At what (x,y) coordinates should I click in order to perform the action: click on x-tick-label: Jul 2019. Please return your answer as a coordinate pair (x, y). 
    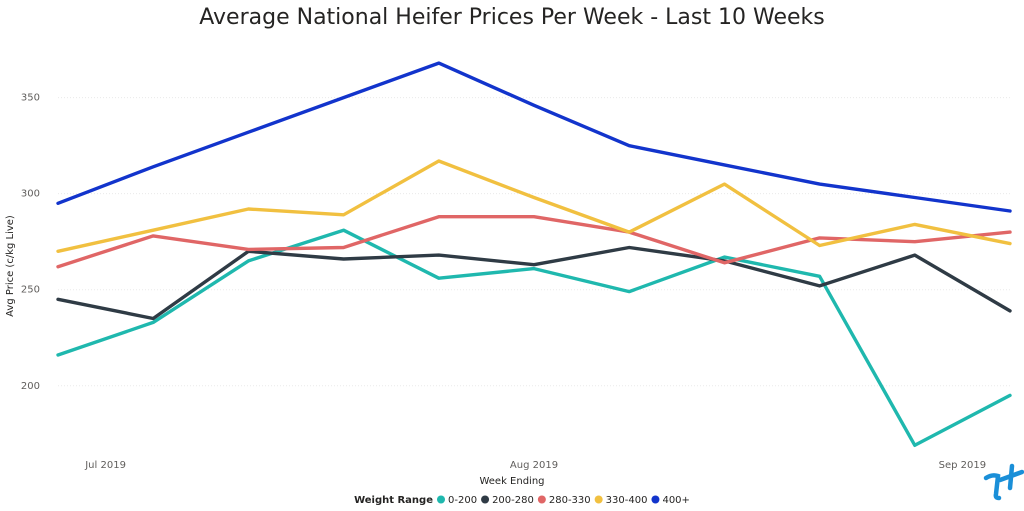
    Looking at the image, I should click on (105, 465).